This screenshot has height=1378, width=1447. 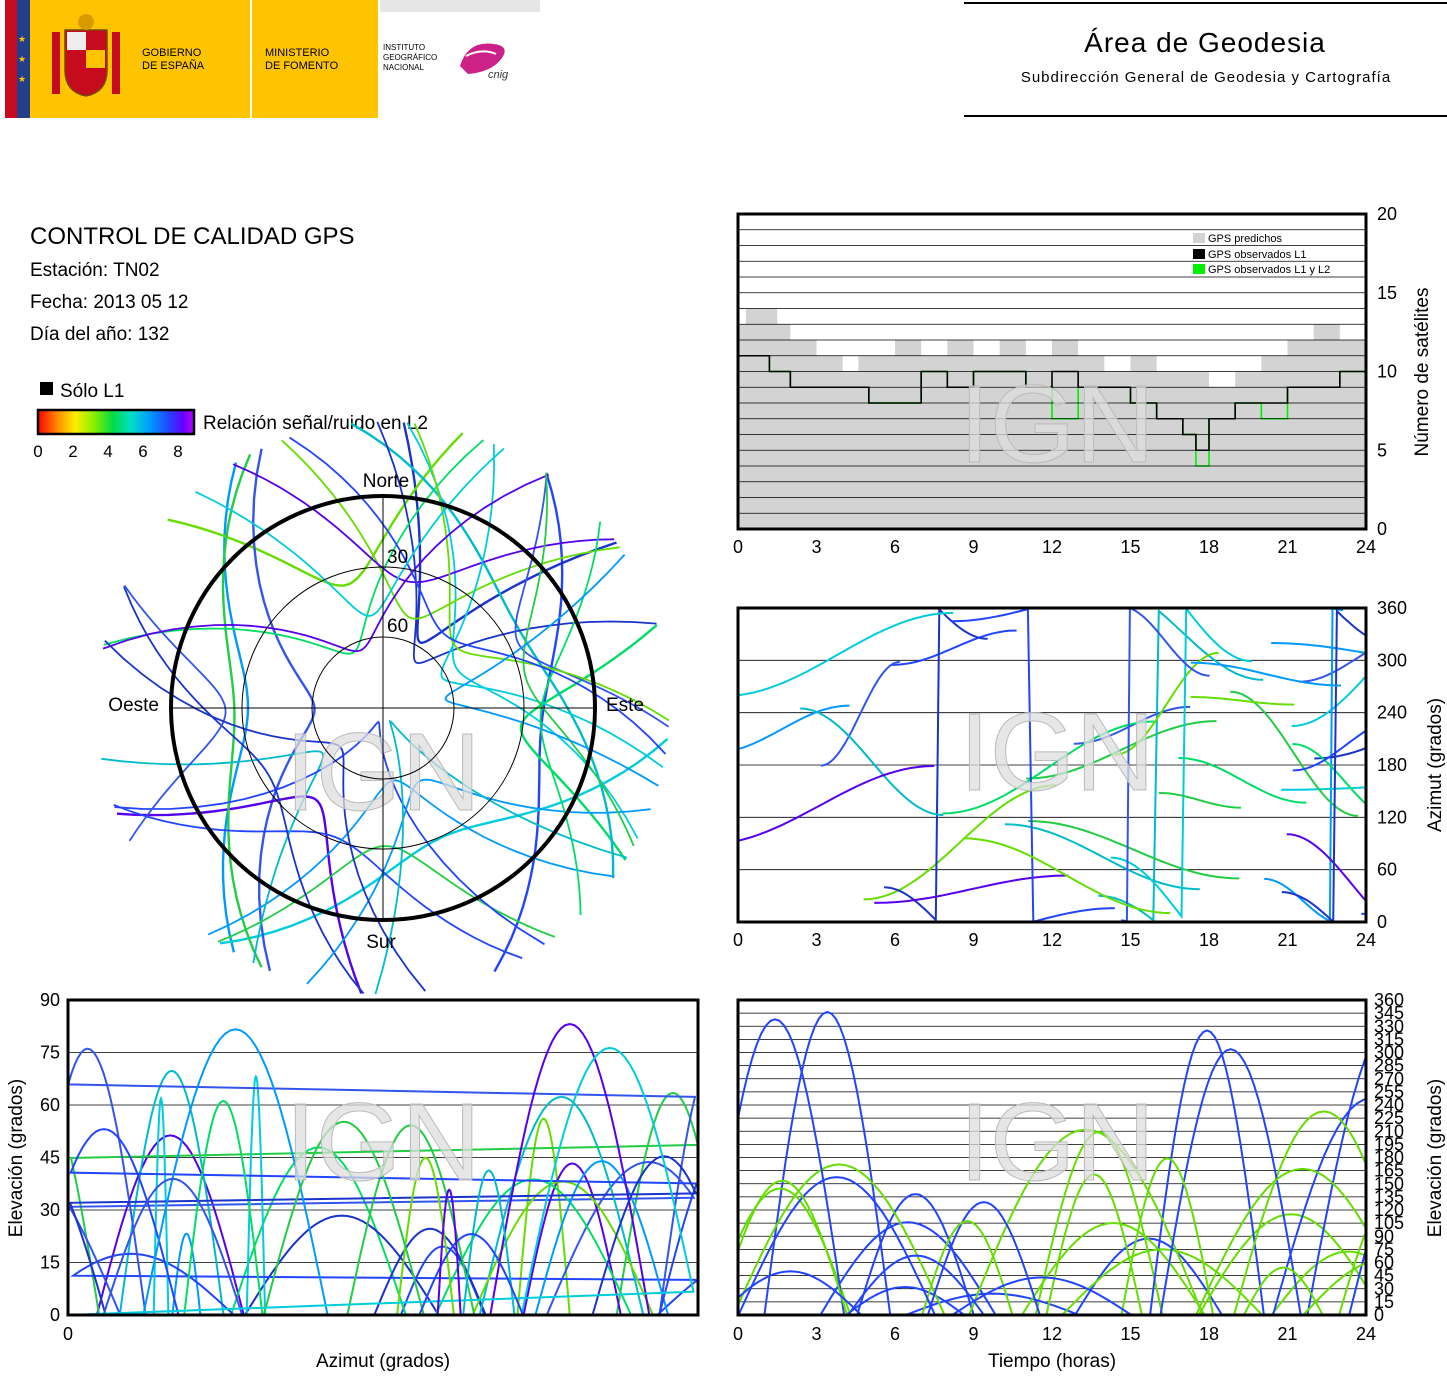 I want to click on tick-label: 18, so click(x=1209, y=547).